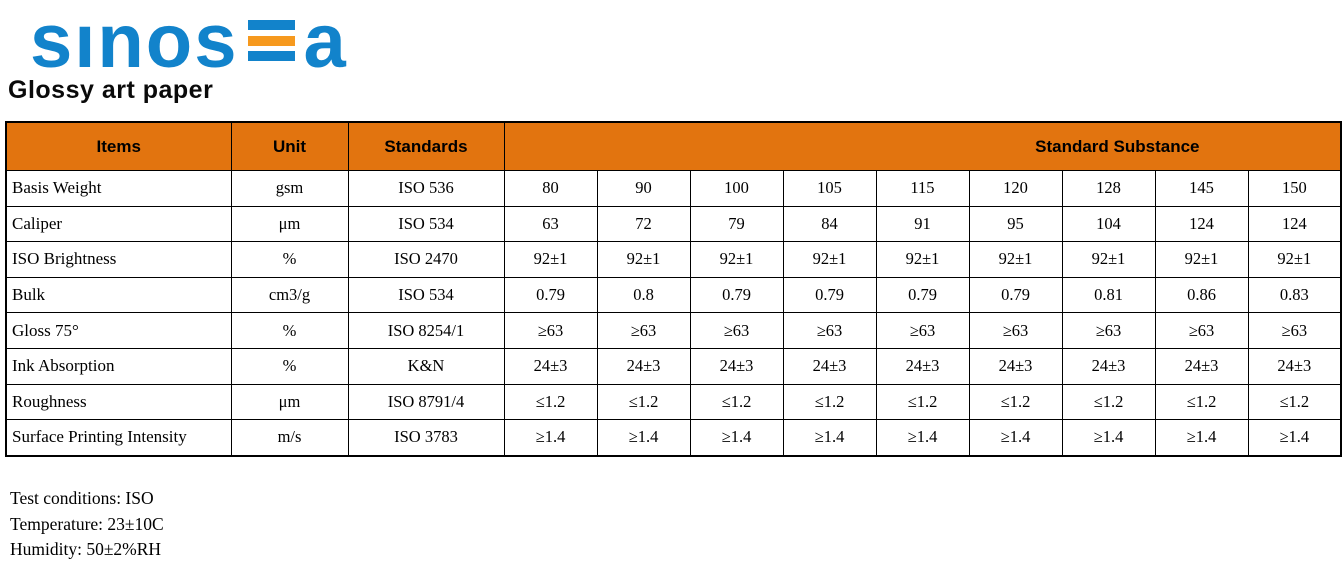  What do you see at coordinates (426, 402) in the screenshot?
I see `standard-cell: ISO 8791/4` at bounding box center [426, 402].